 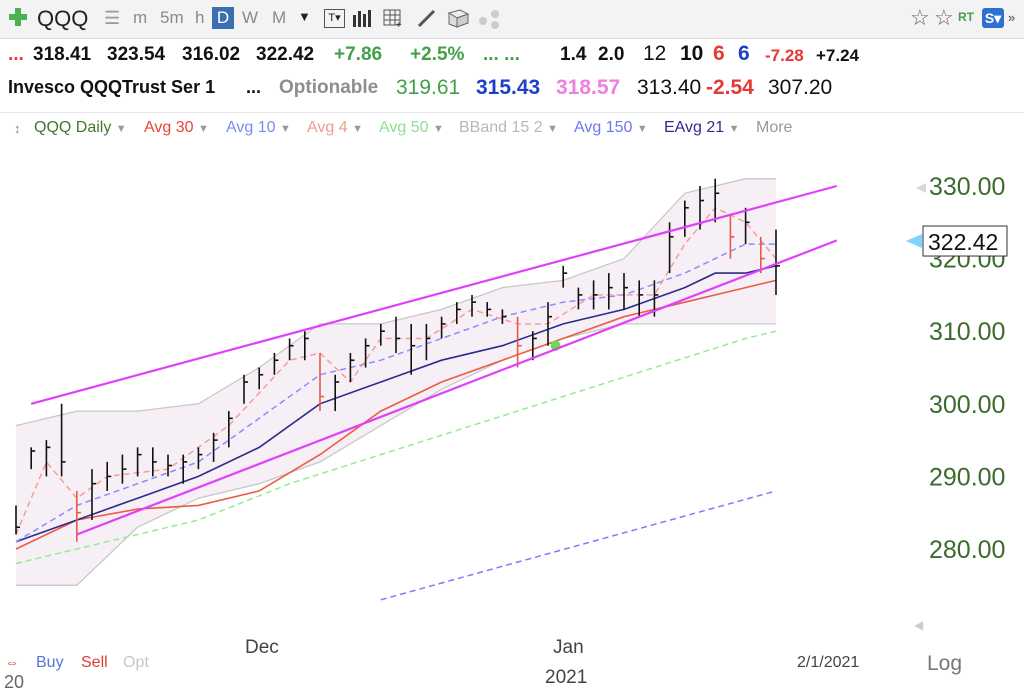 I want to click on legend-avg10: Avg 10 ▼, so click(x=258, y=127).